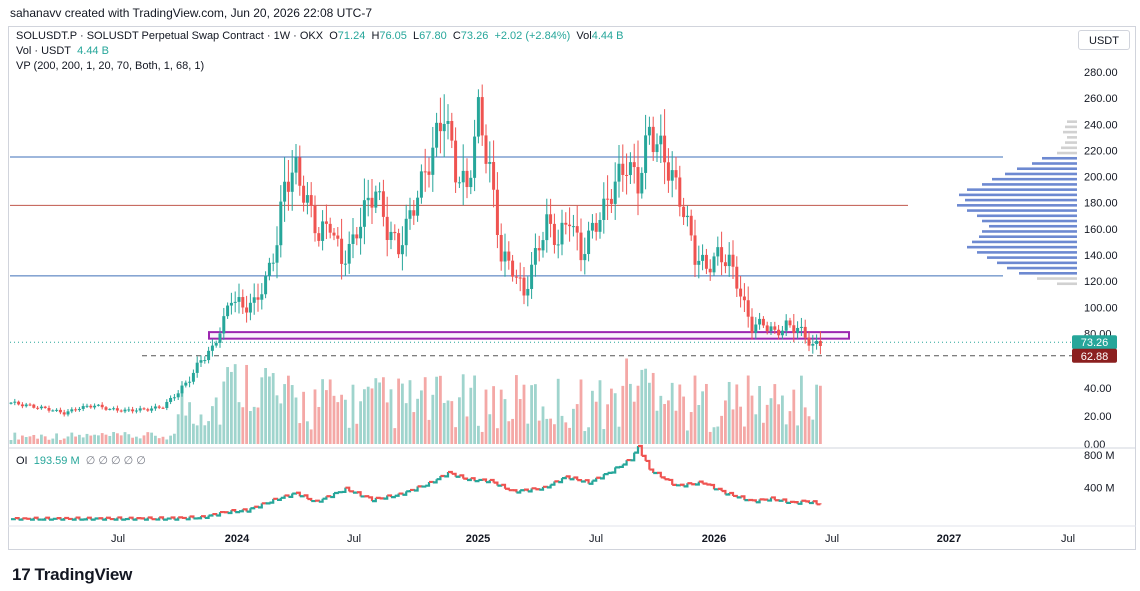 Image resolution: width=1140 pixels, height=591 pixels. Describe the element at coordinates (1095, 343) in the screenshot. I see `last-price-tag-text: 73.26` at that location.